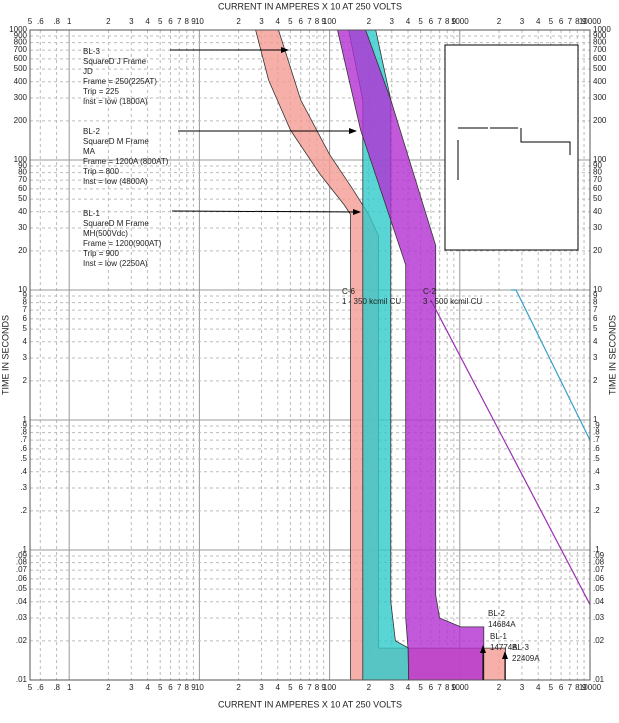 This screenshot has height=723, width=619. I want to click on x-tick-label: 1000, so click(460, 687).